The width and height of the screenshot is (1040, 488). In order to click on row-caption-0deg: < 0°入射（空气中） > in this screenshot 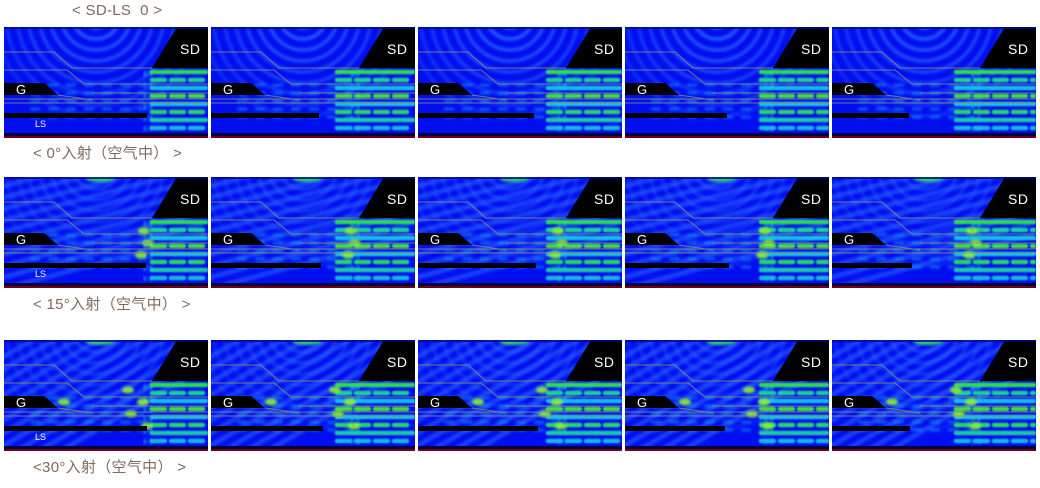, I will do `click(108, 153)`.